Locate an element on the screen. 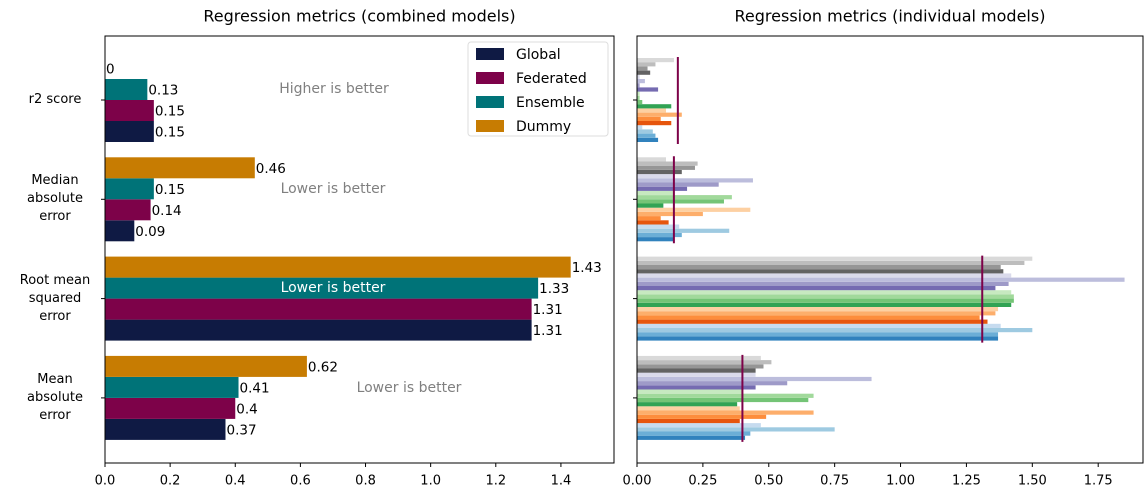 Image resolution: width=1145 pixels, height=493 pixels. x-tick-label: 1.2 is located at coordinates (495, 481).